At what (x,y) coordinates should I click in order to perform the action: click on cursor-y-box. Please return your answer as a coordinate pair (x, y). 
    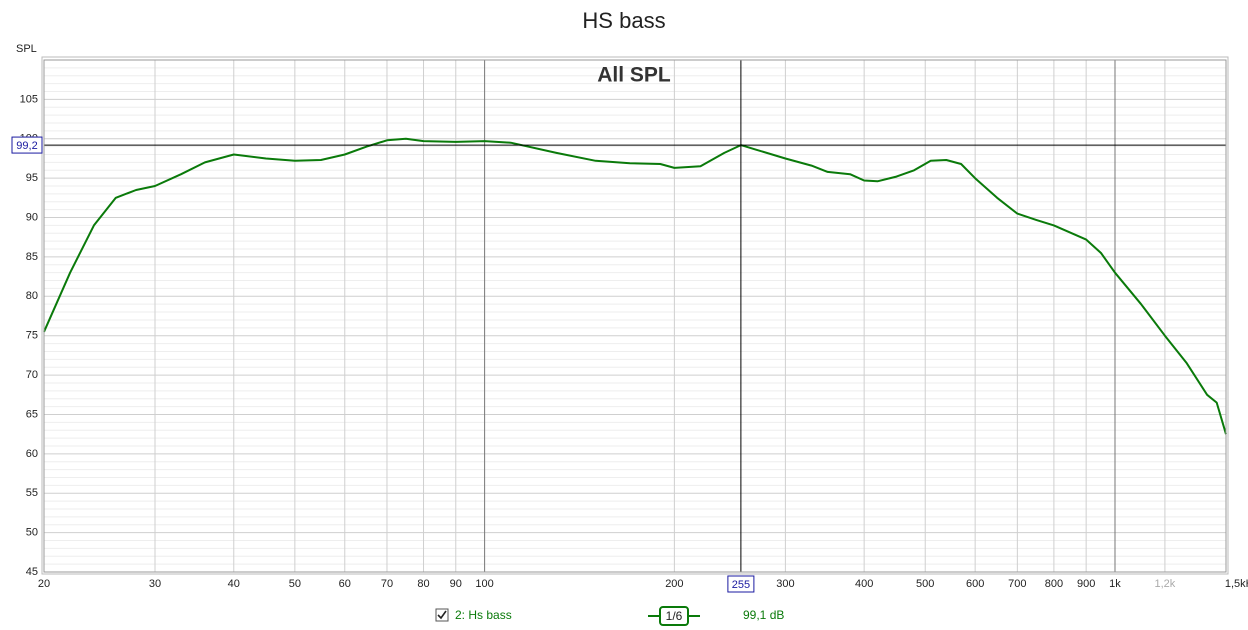
    Looking at the image, I should click on (27, 145).